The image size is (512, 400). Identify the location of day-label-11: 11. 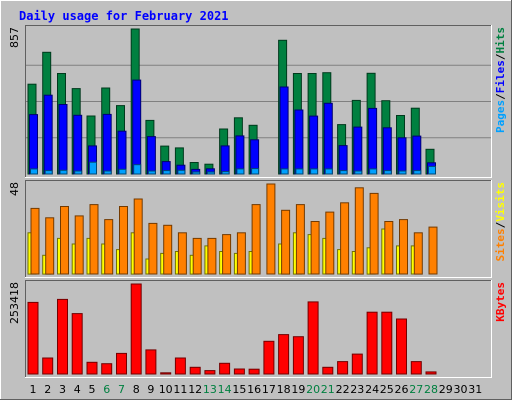
(180, 389).